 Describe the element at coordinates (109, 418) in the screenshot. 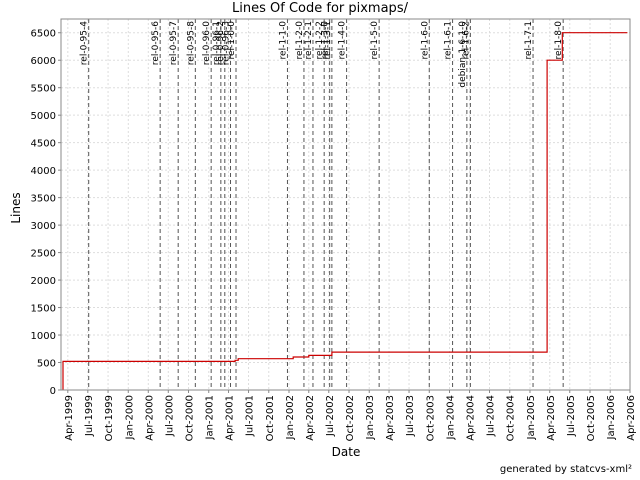

I see `x-tick-label: Oct-1999` at that location.